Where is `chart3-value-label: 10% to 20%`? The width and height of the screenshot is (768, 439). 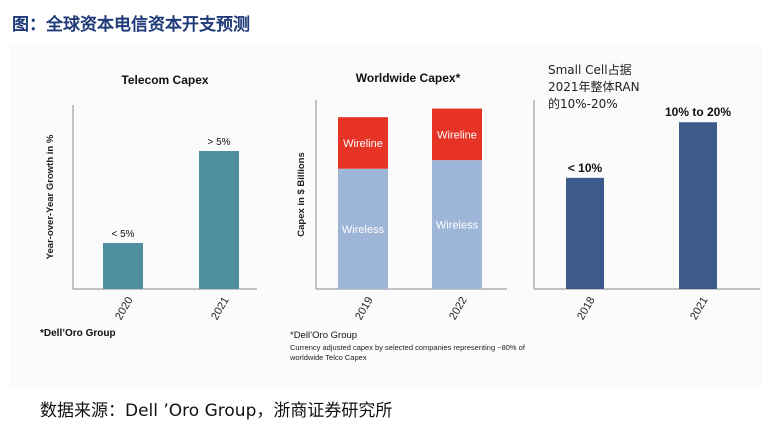 chart3-value-label: 10% to 20% is located at coordinates (698, 112).